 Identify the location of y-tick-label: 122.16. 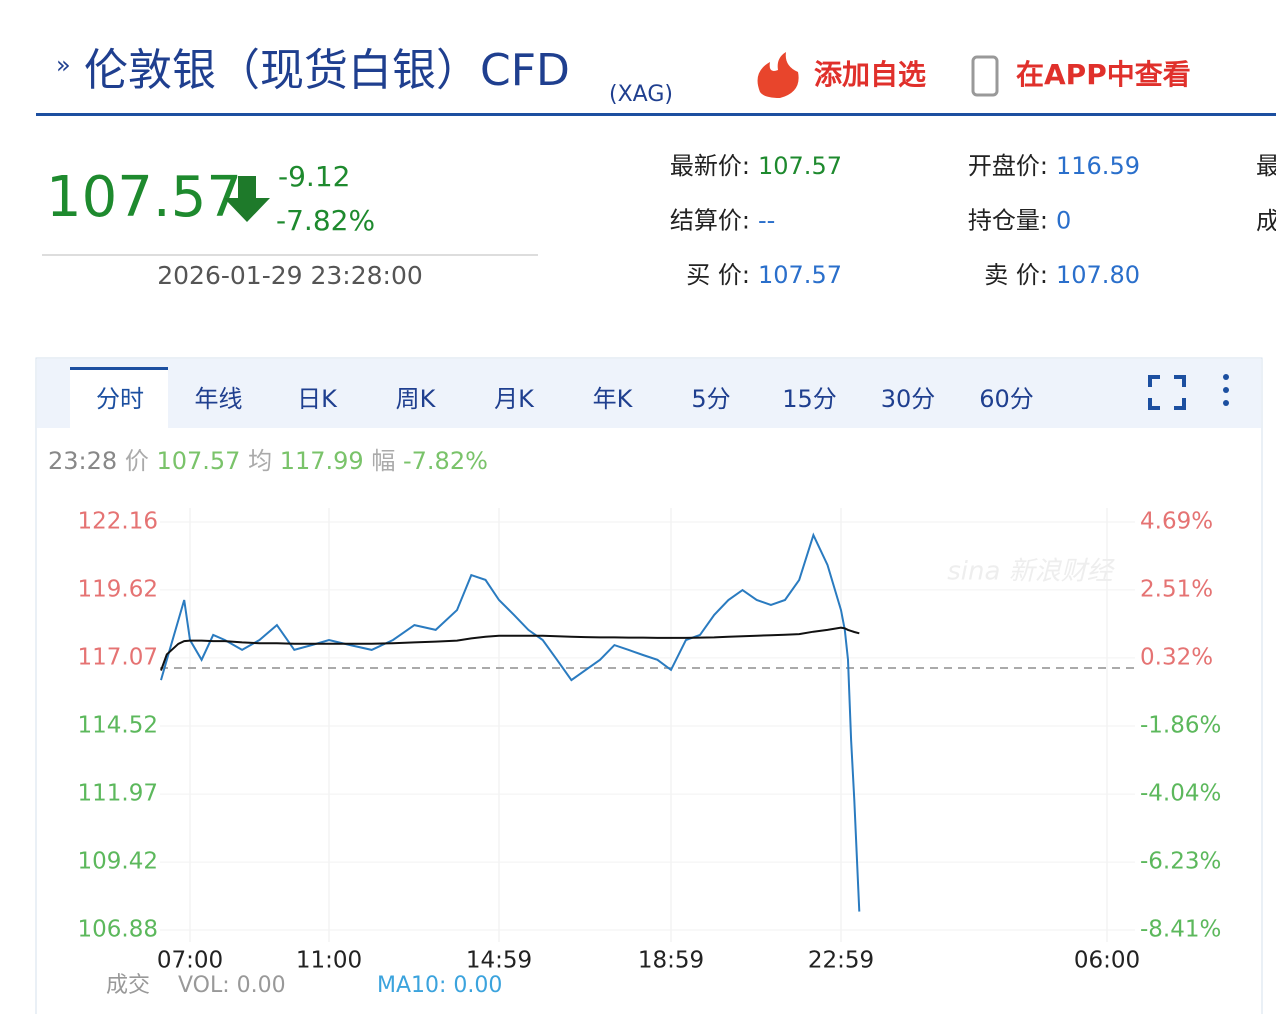
(118, 522).